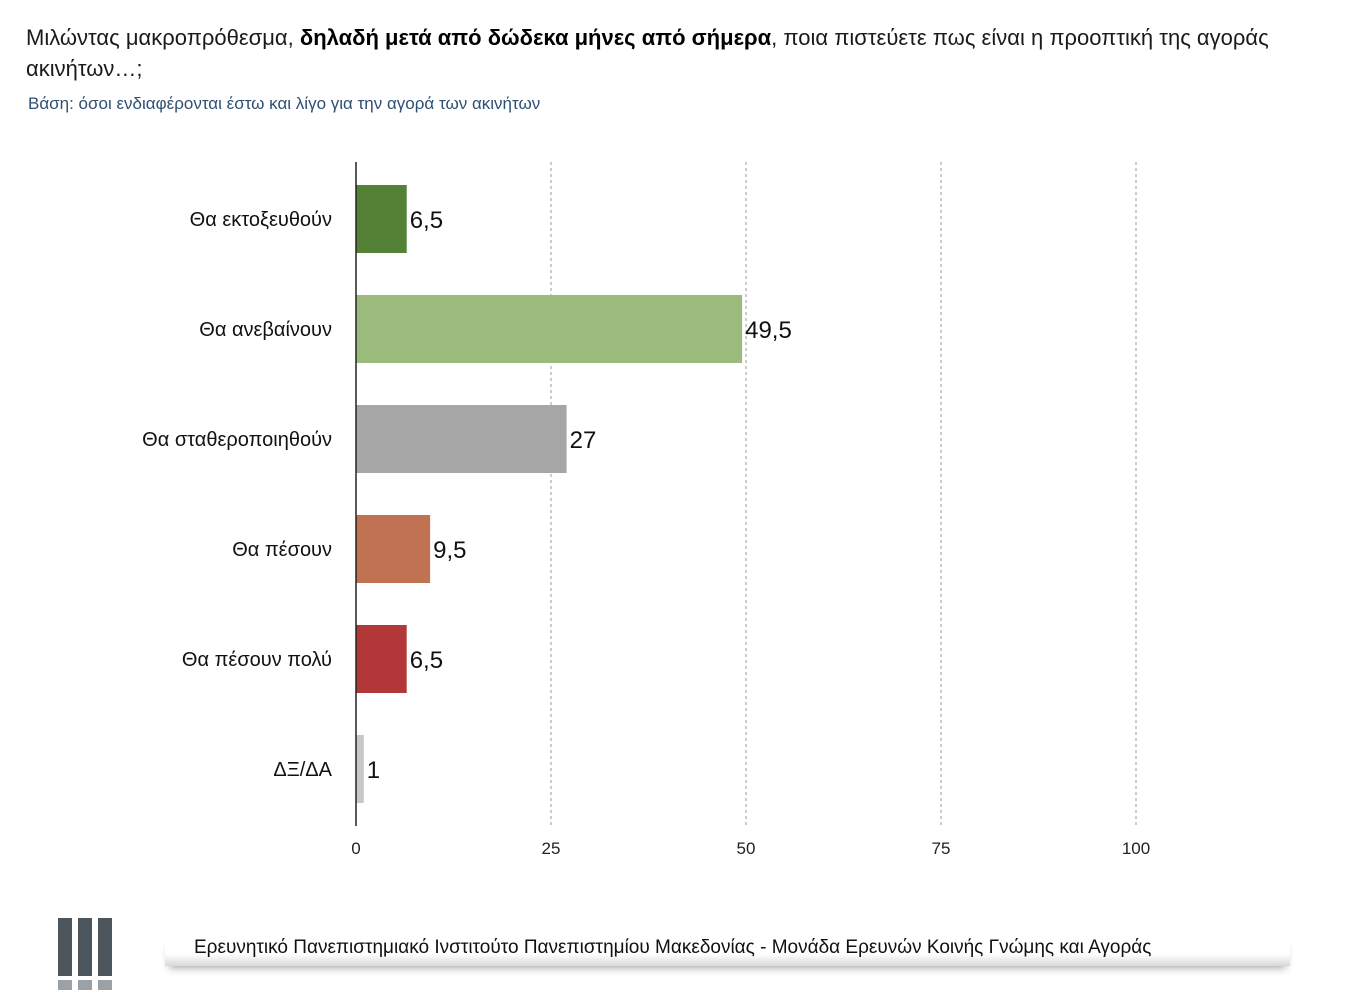  I want to click on x-tick-label: 25, so click(551, 848).